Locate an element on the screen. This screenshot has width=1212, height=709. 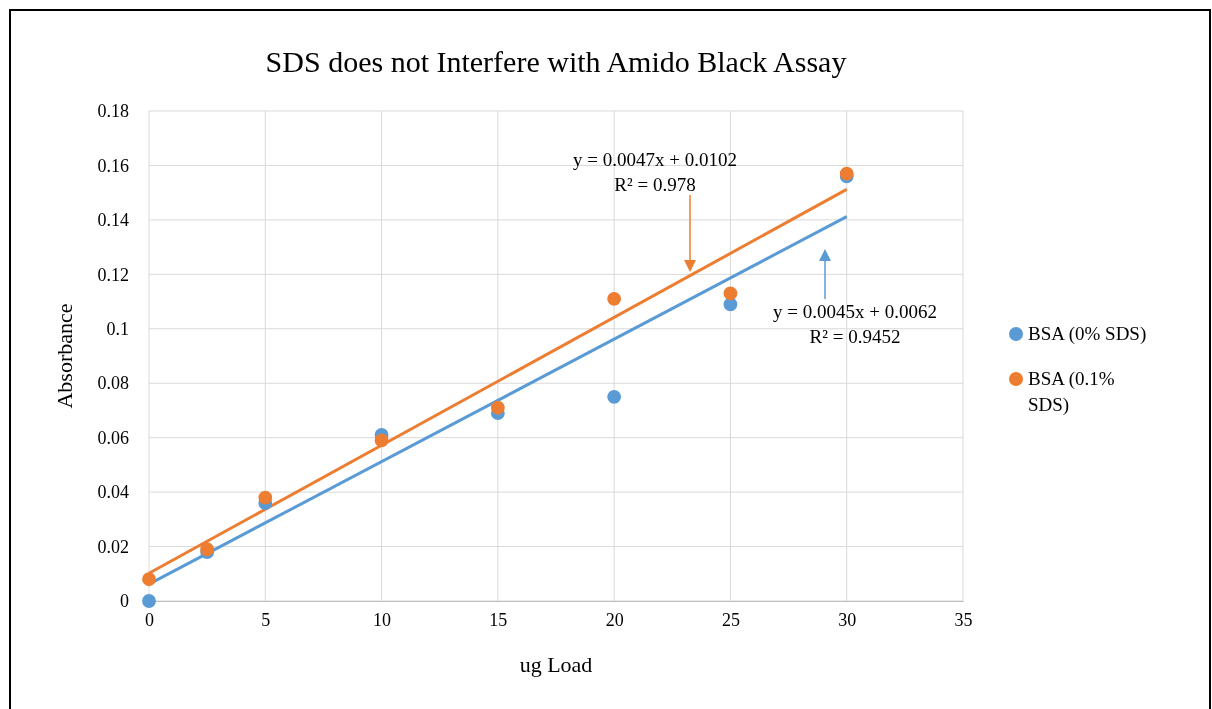
y-tick-label: 0.16 is located at coordinates (113, 165).